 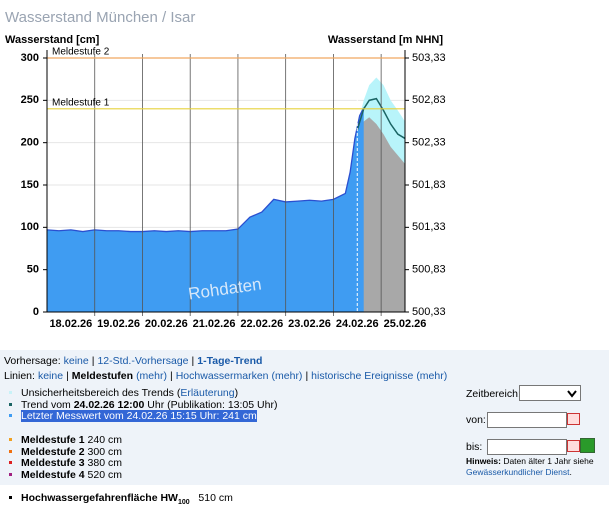 I want to click on text: Meldestufe 4, so click(x=53, y=474).